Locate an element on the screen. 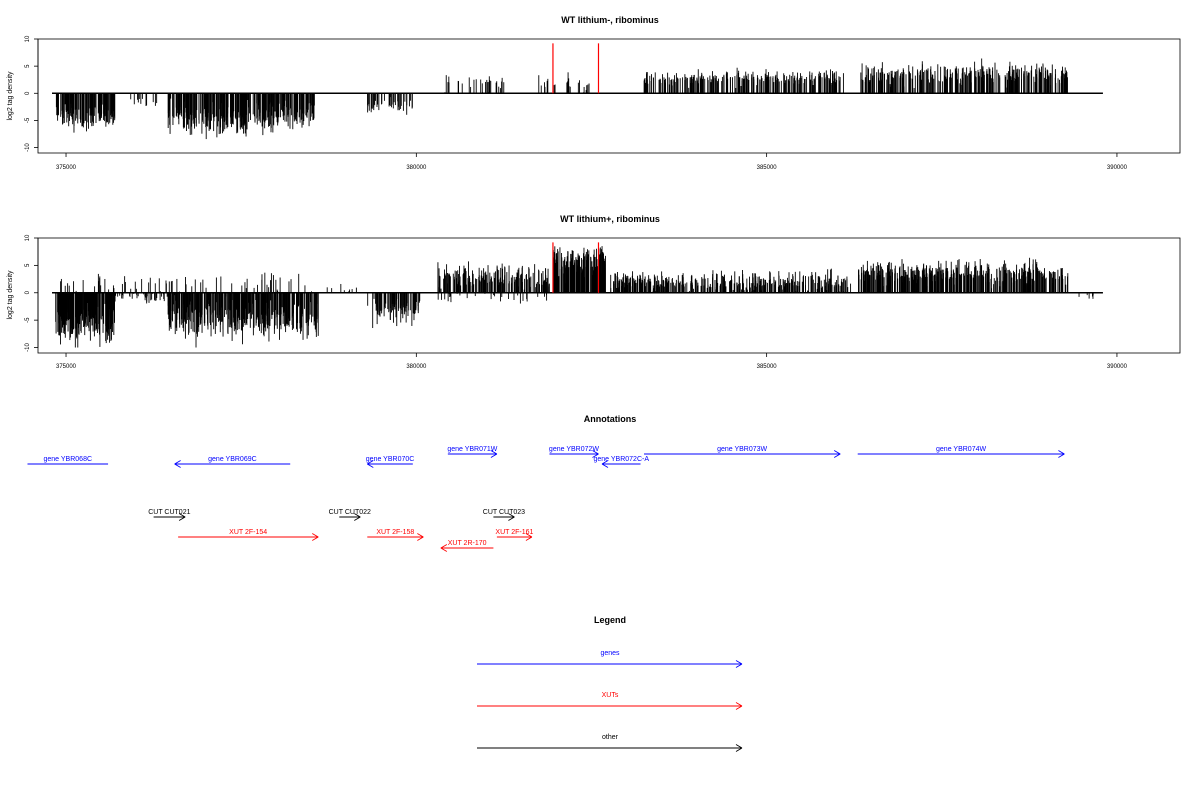 The height and width of the screenshot is (800, 1200). feature-label: gene YBR070C is located at coordinates (390, 459).